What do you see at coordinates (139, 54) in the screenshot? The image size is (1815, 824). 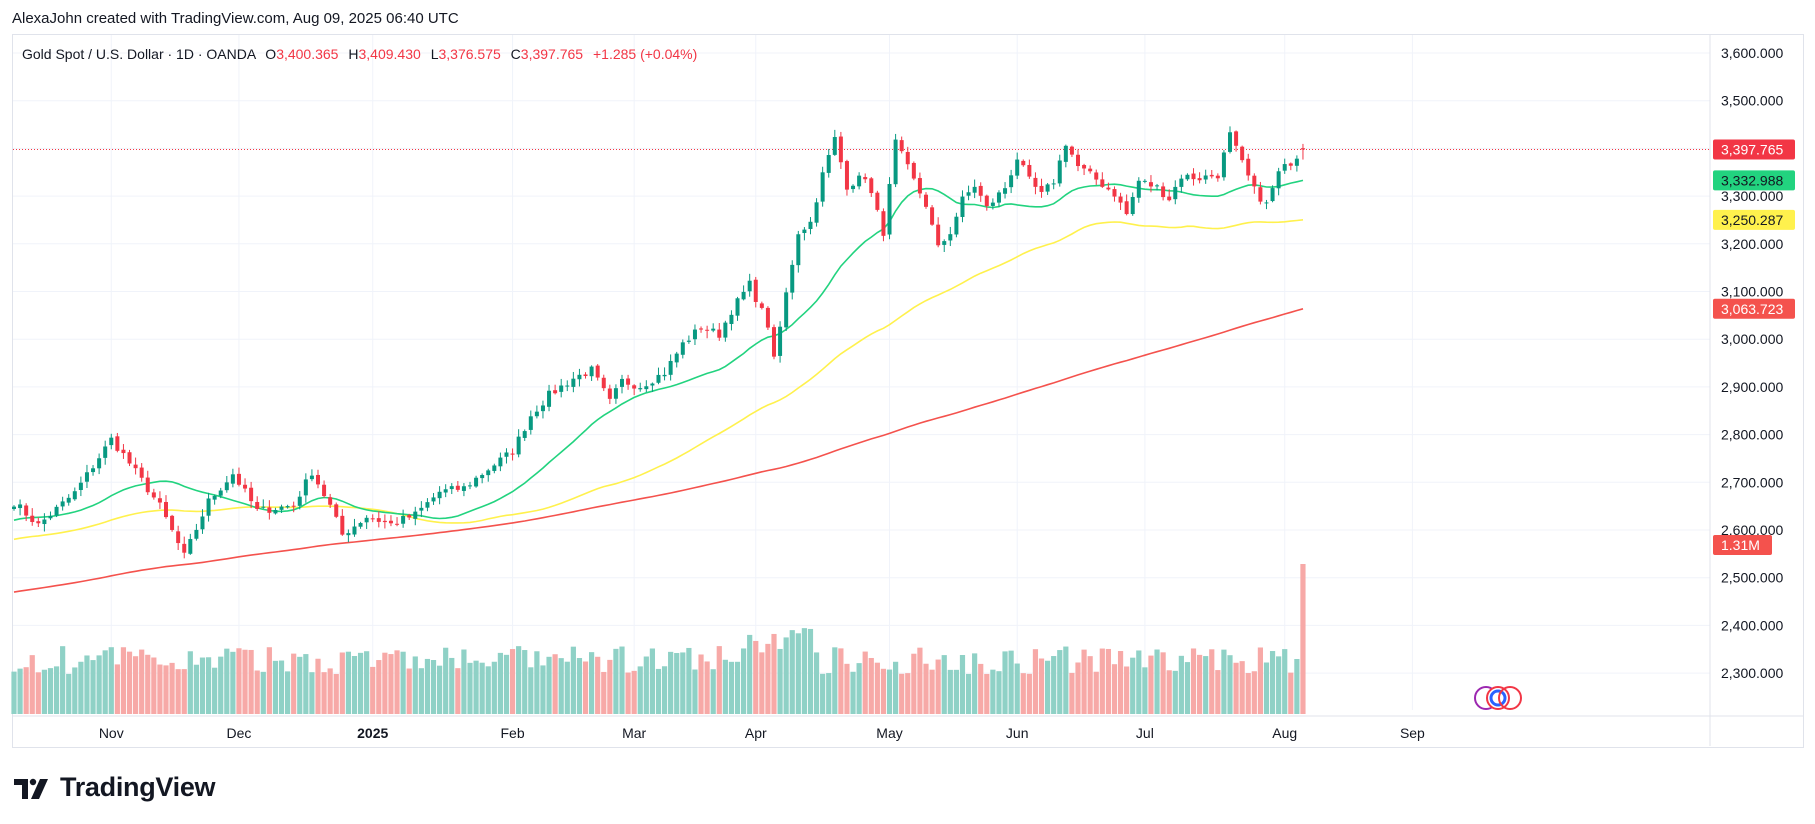 I see `symbol-title: Gold Spot / U.S. Dollar · 1D · OANDA` at bounding box center [139, 54].